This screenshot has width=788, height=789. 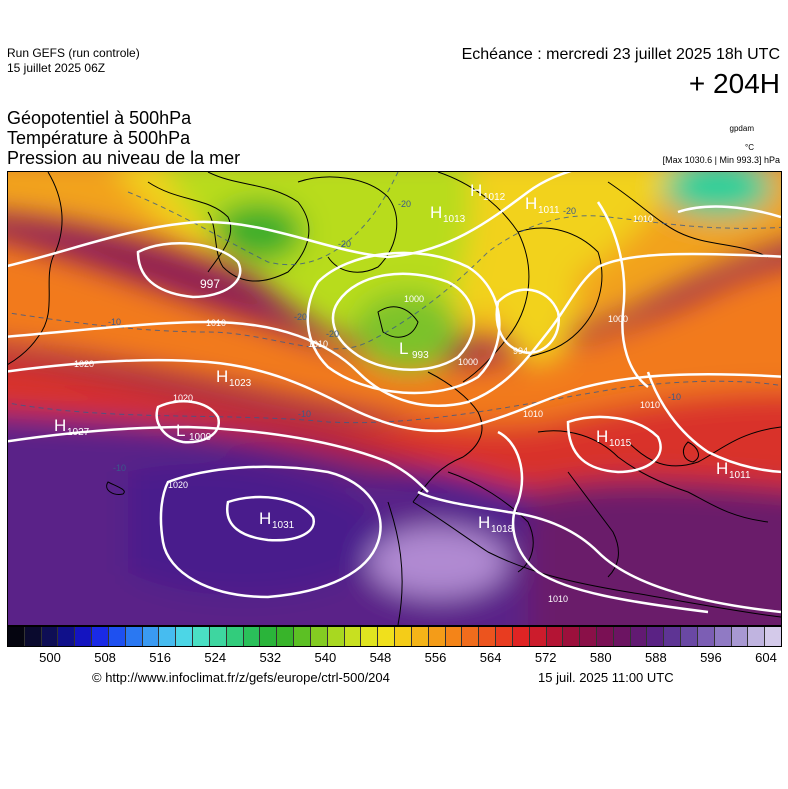 What do you see at coordinates (73, 53) in the screenshot?
I see `run-name: Run GEFS (run controle)` at bounding box center [73, 53].